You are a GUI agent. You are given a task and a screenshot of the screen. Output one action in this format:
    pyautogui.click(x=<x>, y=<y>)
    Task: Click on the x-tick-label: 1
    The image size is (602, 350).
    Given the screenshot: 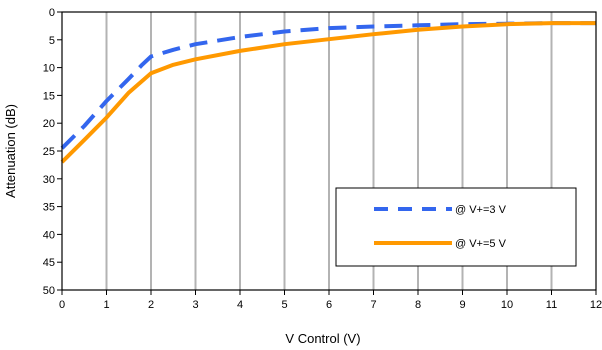 What is the action you would take?
    pyautogui.click(x=106, y=305)
    